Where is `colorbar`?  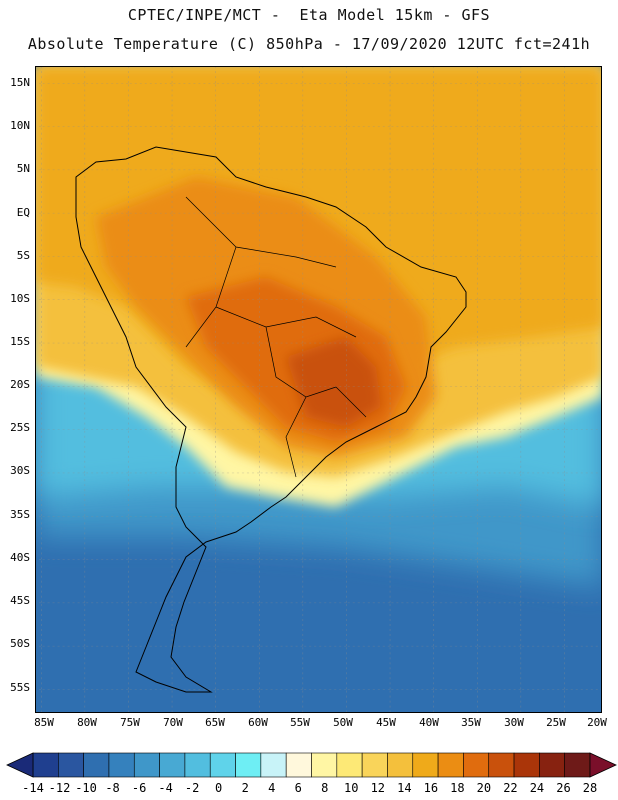
colorbar is located at coordinates (311, 765).